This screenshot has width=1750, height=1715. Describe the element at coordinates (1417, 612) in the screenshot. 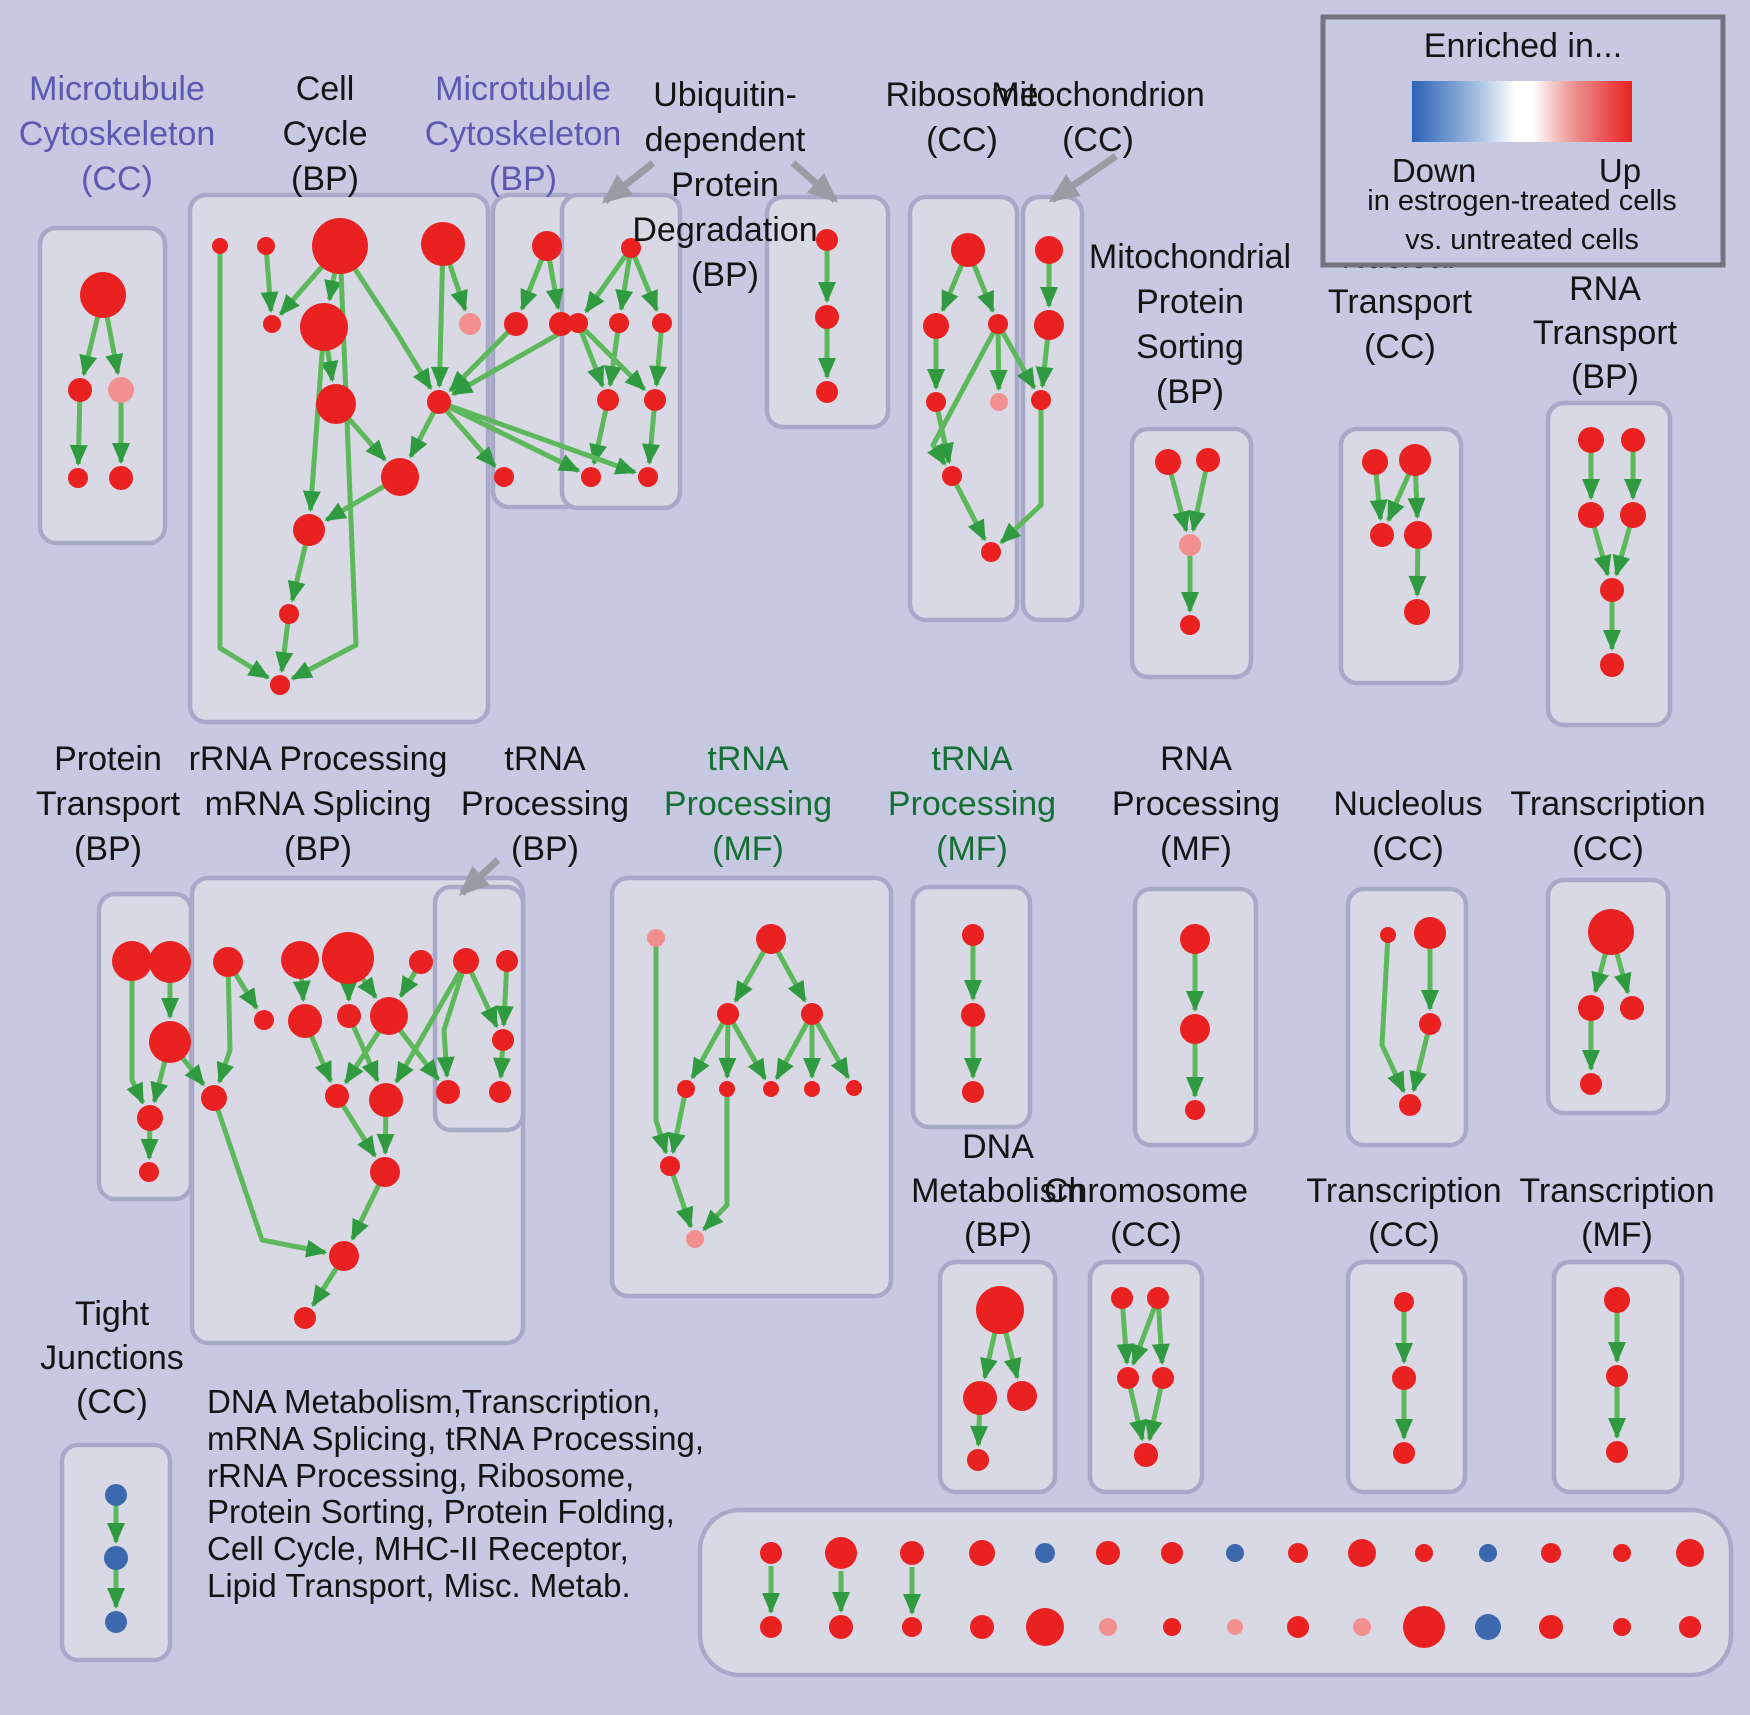

I see `node-nuc_trans-bt` at that location.